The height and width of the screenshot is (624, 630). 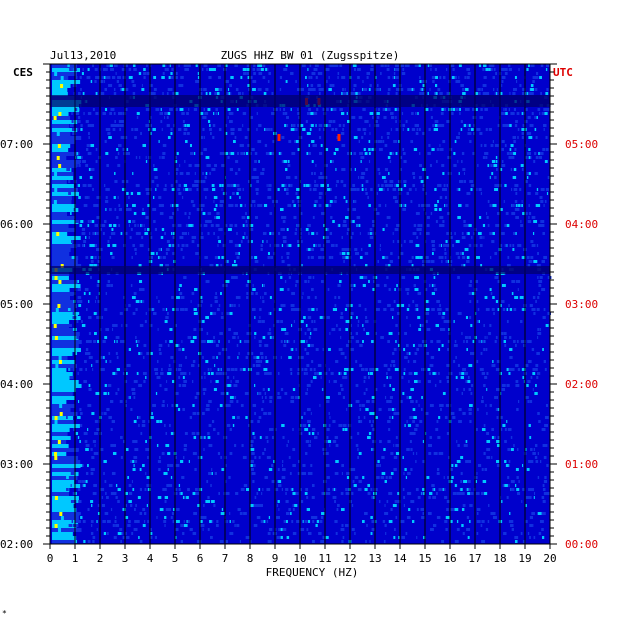 What do you see at coordinates (300, 270) in the screenshot?
I see `gap-band` at bounding box center [300, 270].